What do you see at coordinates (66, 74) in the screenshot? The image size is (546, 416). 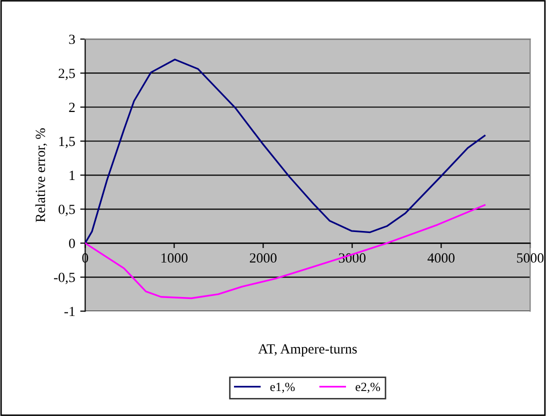 I see `y-tick-label: 2,5` at bounding box center [66, 74].